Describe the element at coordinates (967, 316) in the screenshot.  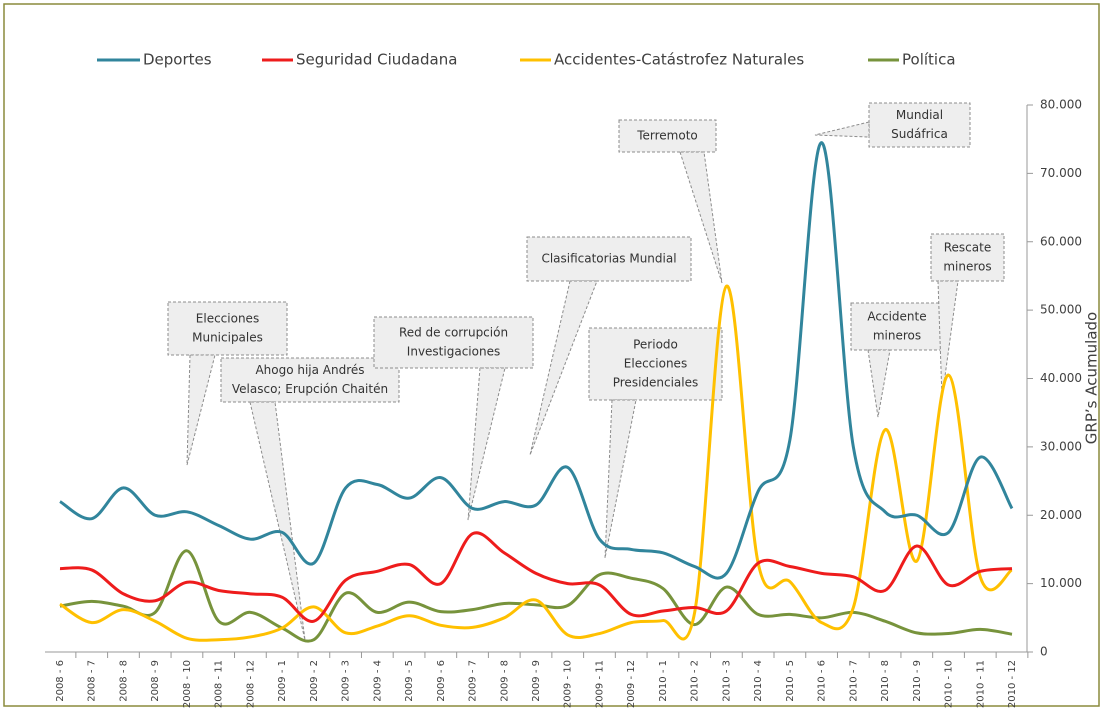
I see `callout: Rescate mineros` at that location.